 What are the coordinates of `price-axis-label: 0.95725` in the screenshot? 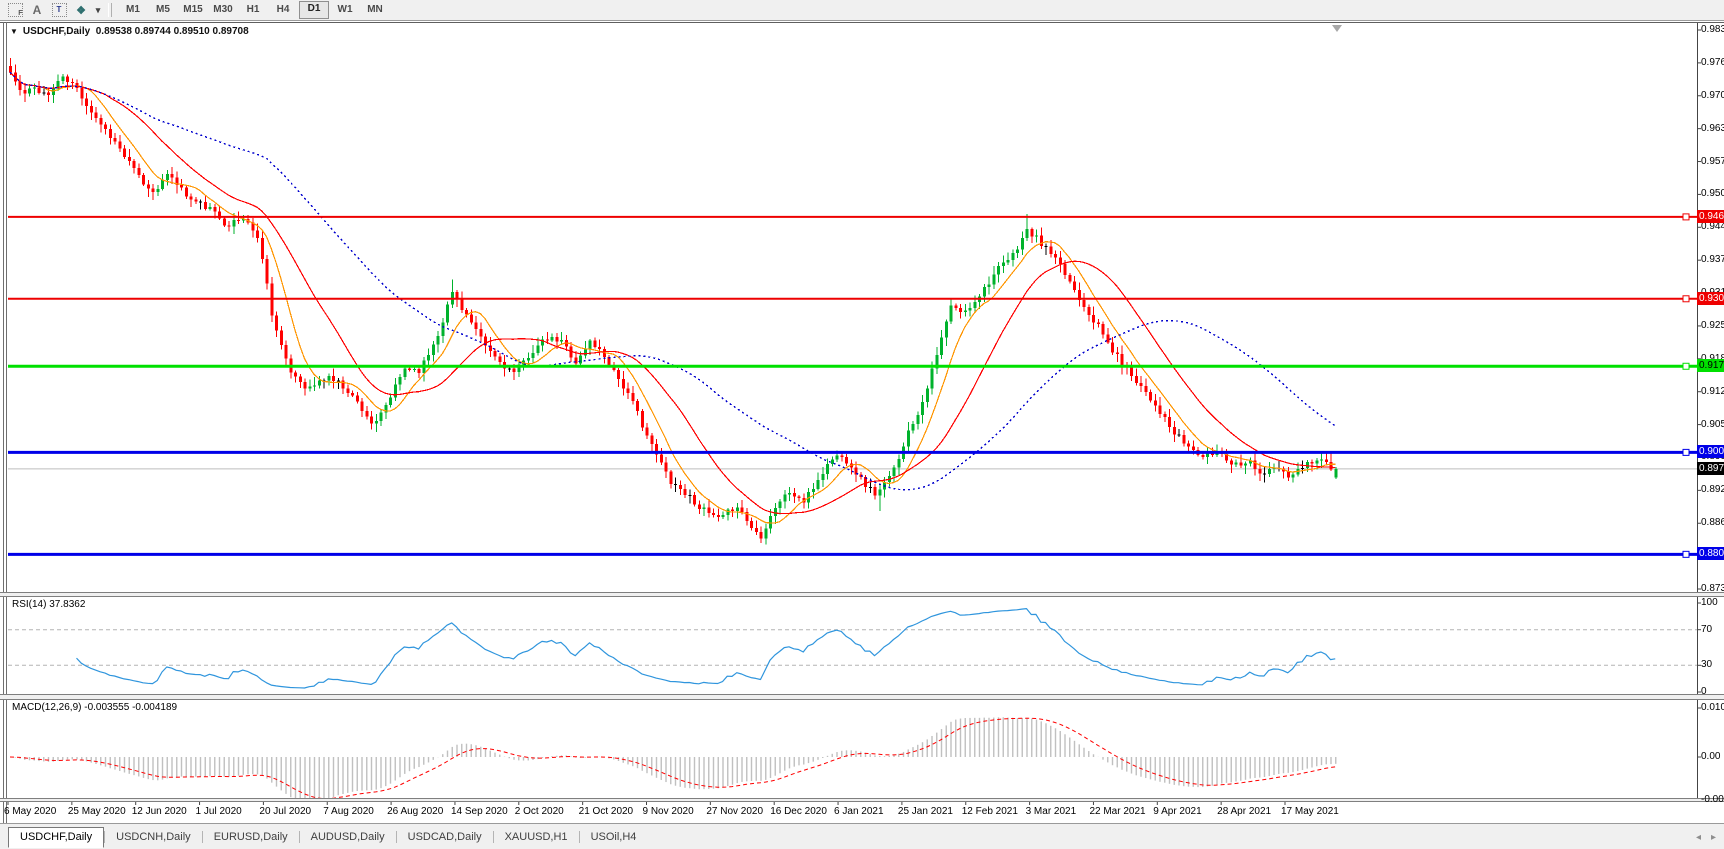 It's located at (1712, 161).